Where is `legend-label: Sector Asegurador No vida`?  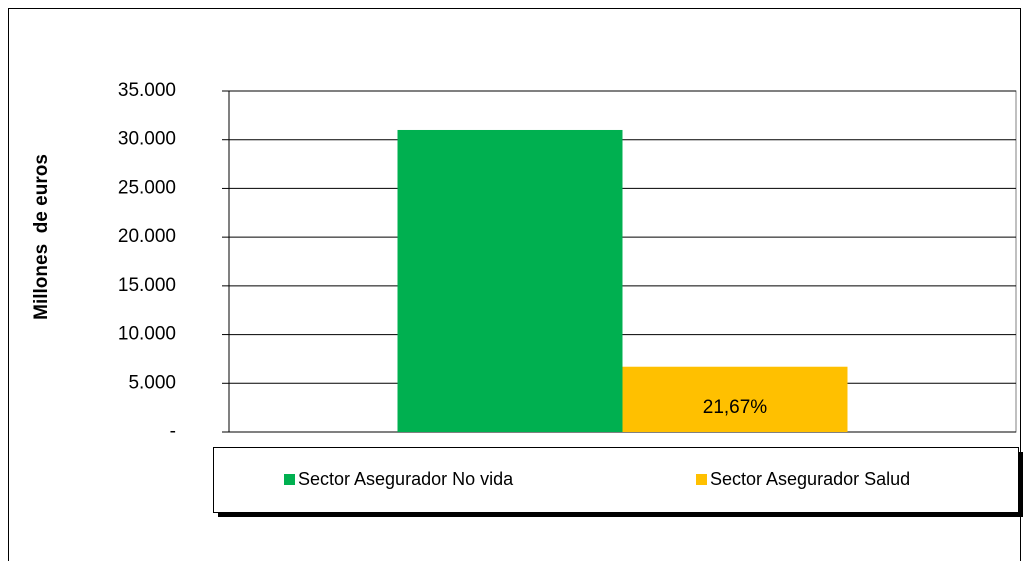
legend-label: Sector Asegurador No vida is located at coordinates (406, 479).